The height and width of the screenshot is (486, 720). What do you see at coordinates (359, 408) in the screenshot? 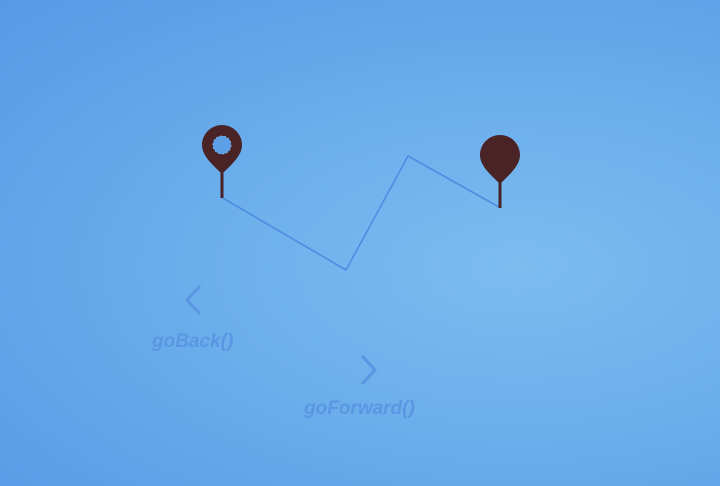
I see `go-forward-button: goForward()` at bounding box center [359, 408].